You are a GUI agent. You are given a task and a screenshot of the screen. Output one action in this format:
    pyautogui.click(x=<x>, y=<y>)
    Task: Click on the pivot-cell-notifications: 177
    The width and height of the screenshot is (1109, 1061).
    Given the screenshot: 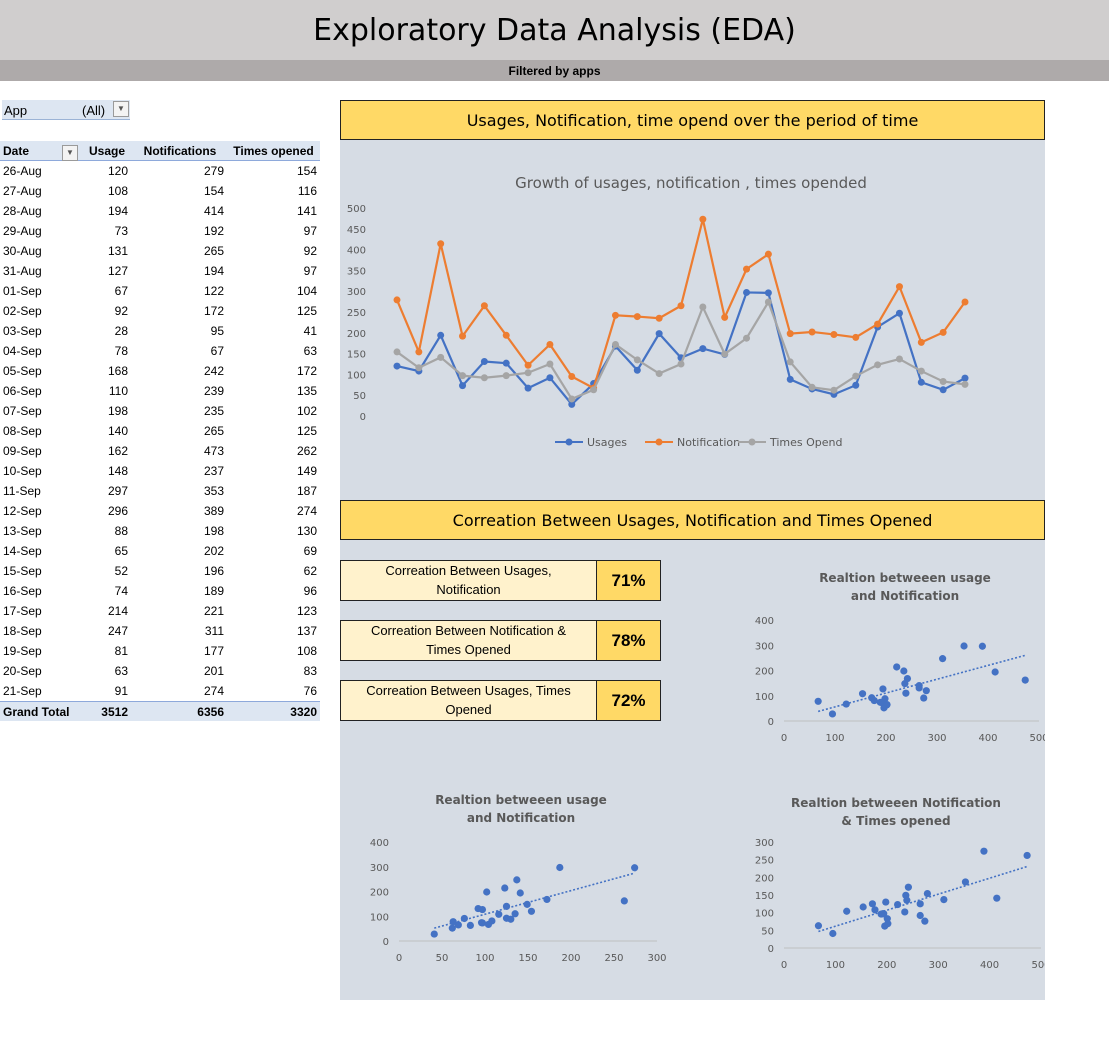 What is the action you would take?
    pyautogui.click(x=213, y=651)
    